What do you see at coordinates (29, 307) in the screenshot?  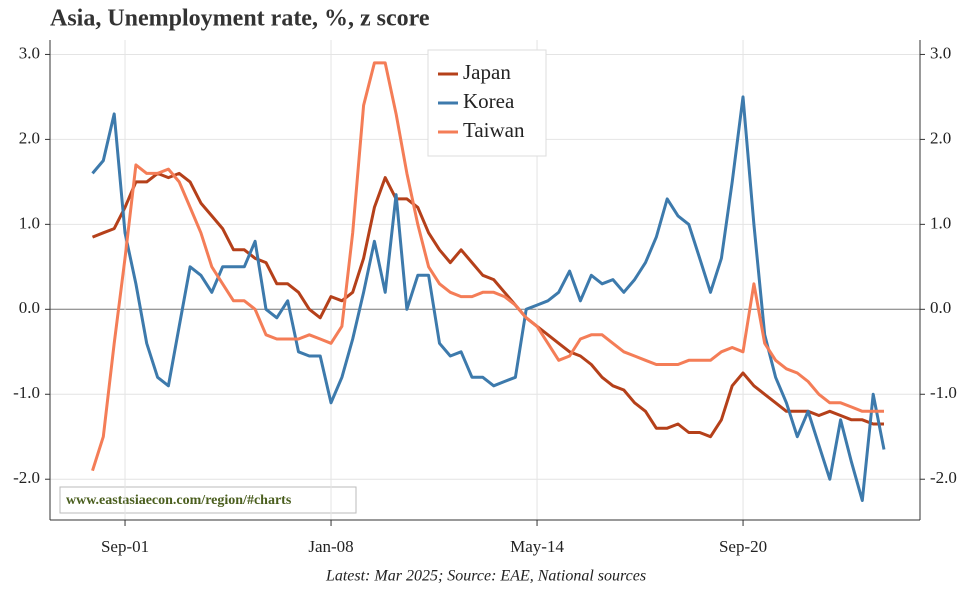 I see `y-tick-label: 0.0` at bounding box center [29, 307].